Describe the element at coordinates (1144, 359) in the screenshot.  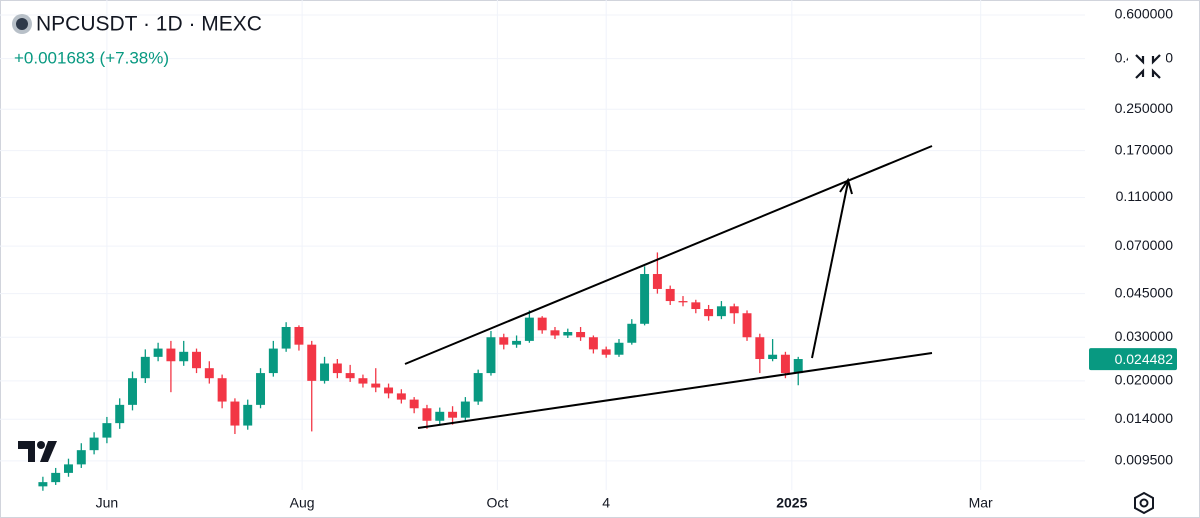
I see `last-price-label: 0.024482` at that location.